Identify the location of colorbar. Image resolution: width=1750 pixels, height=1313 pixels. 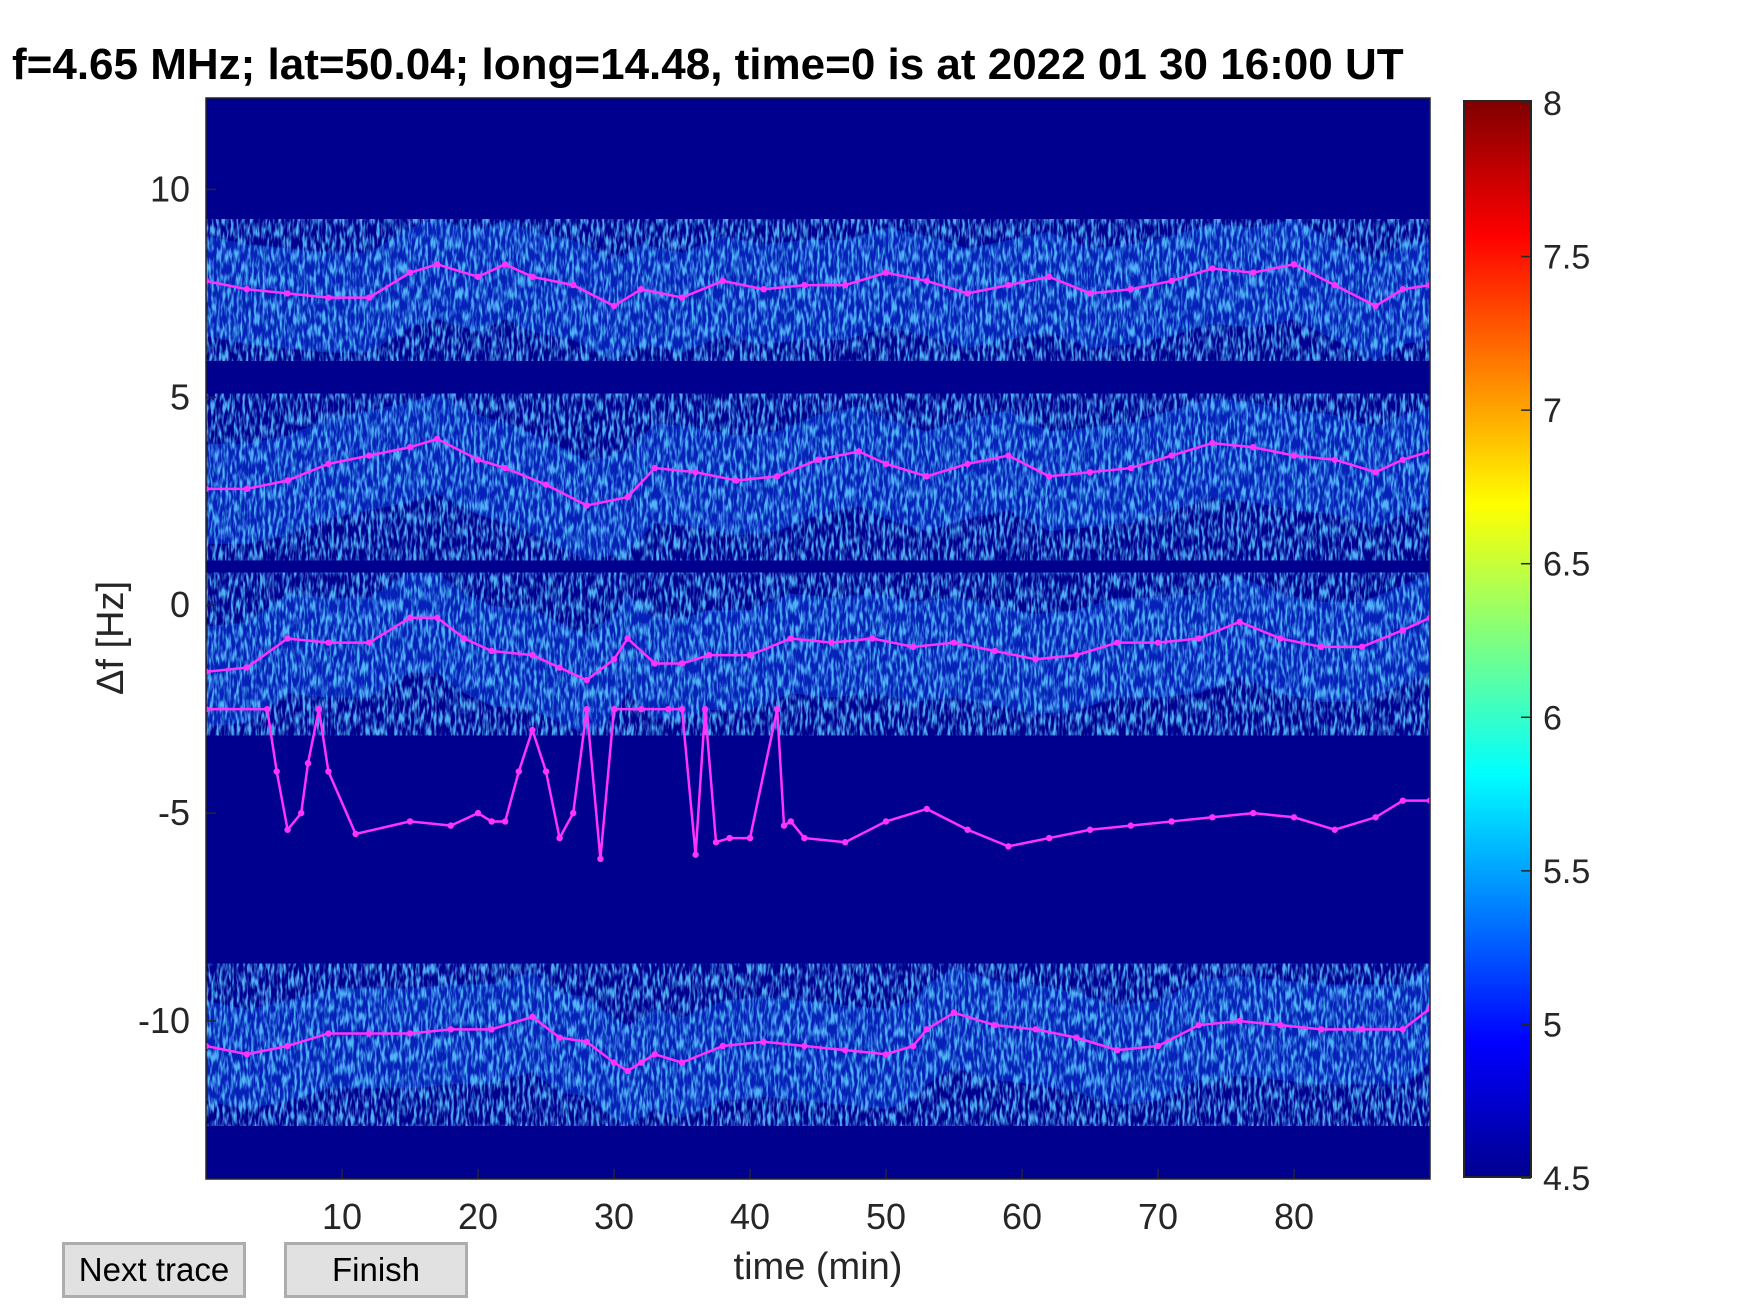
(1497, 639).